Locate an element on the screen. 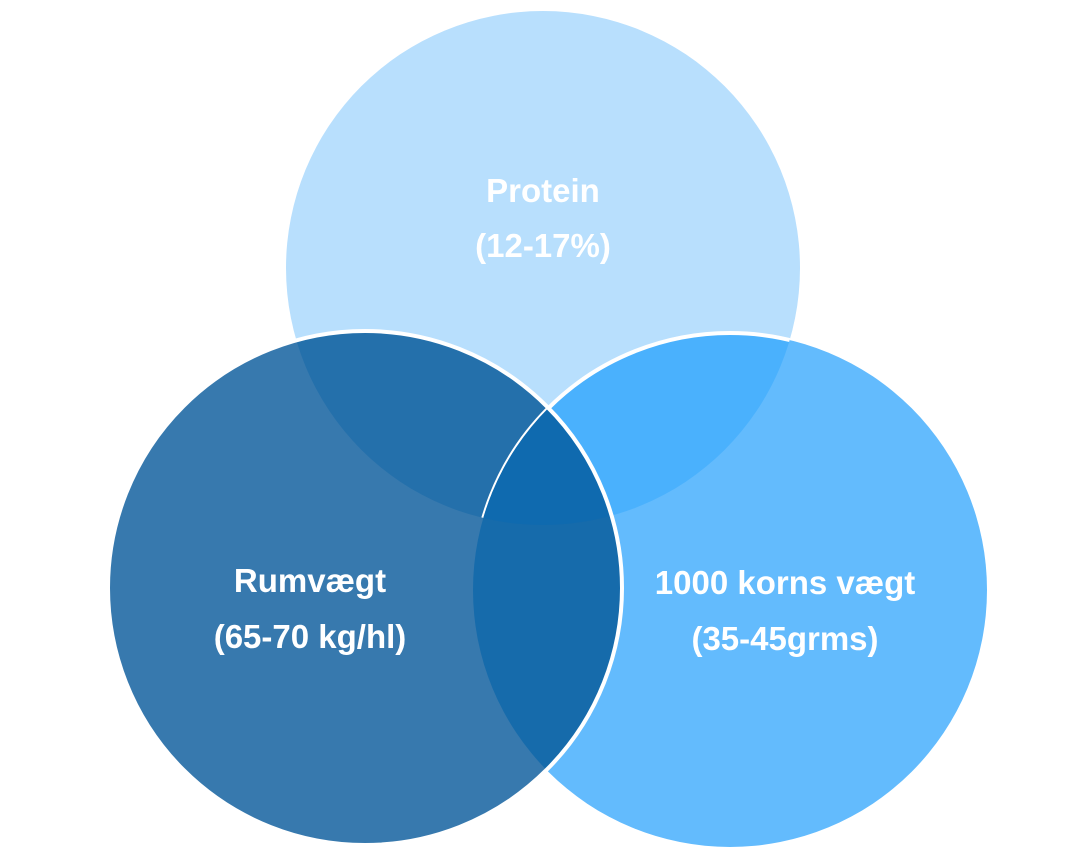 The width and height of the screenshot is (1087, 862). overlap-protein-1000-korns is located at coordinates (636, 429).